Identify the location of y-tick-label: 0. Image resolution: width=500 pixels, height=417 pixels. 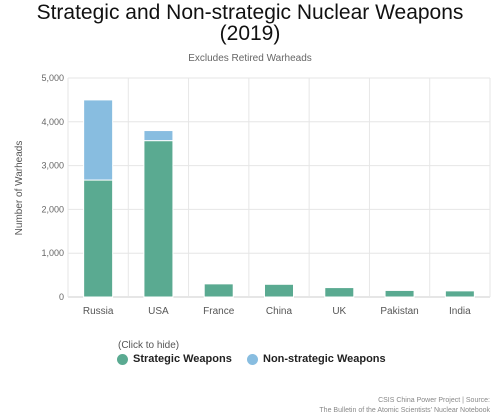
(61, 297).